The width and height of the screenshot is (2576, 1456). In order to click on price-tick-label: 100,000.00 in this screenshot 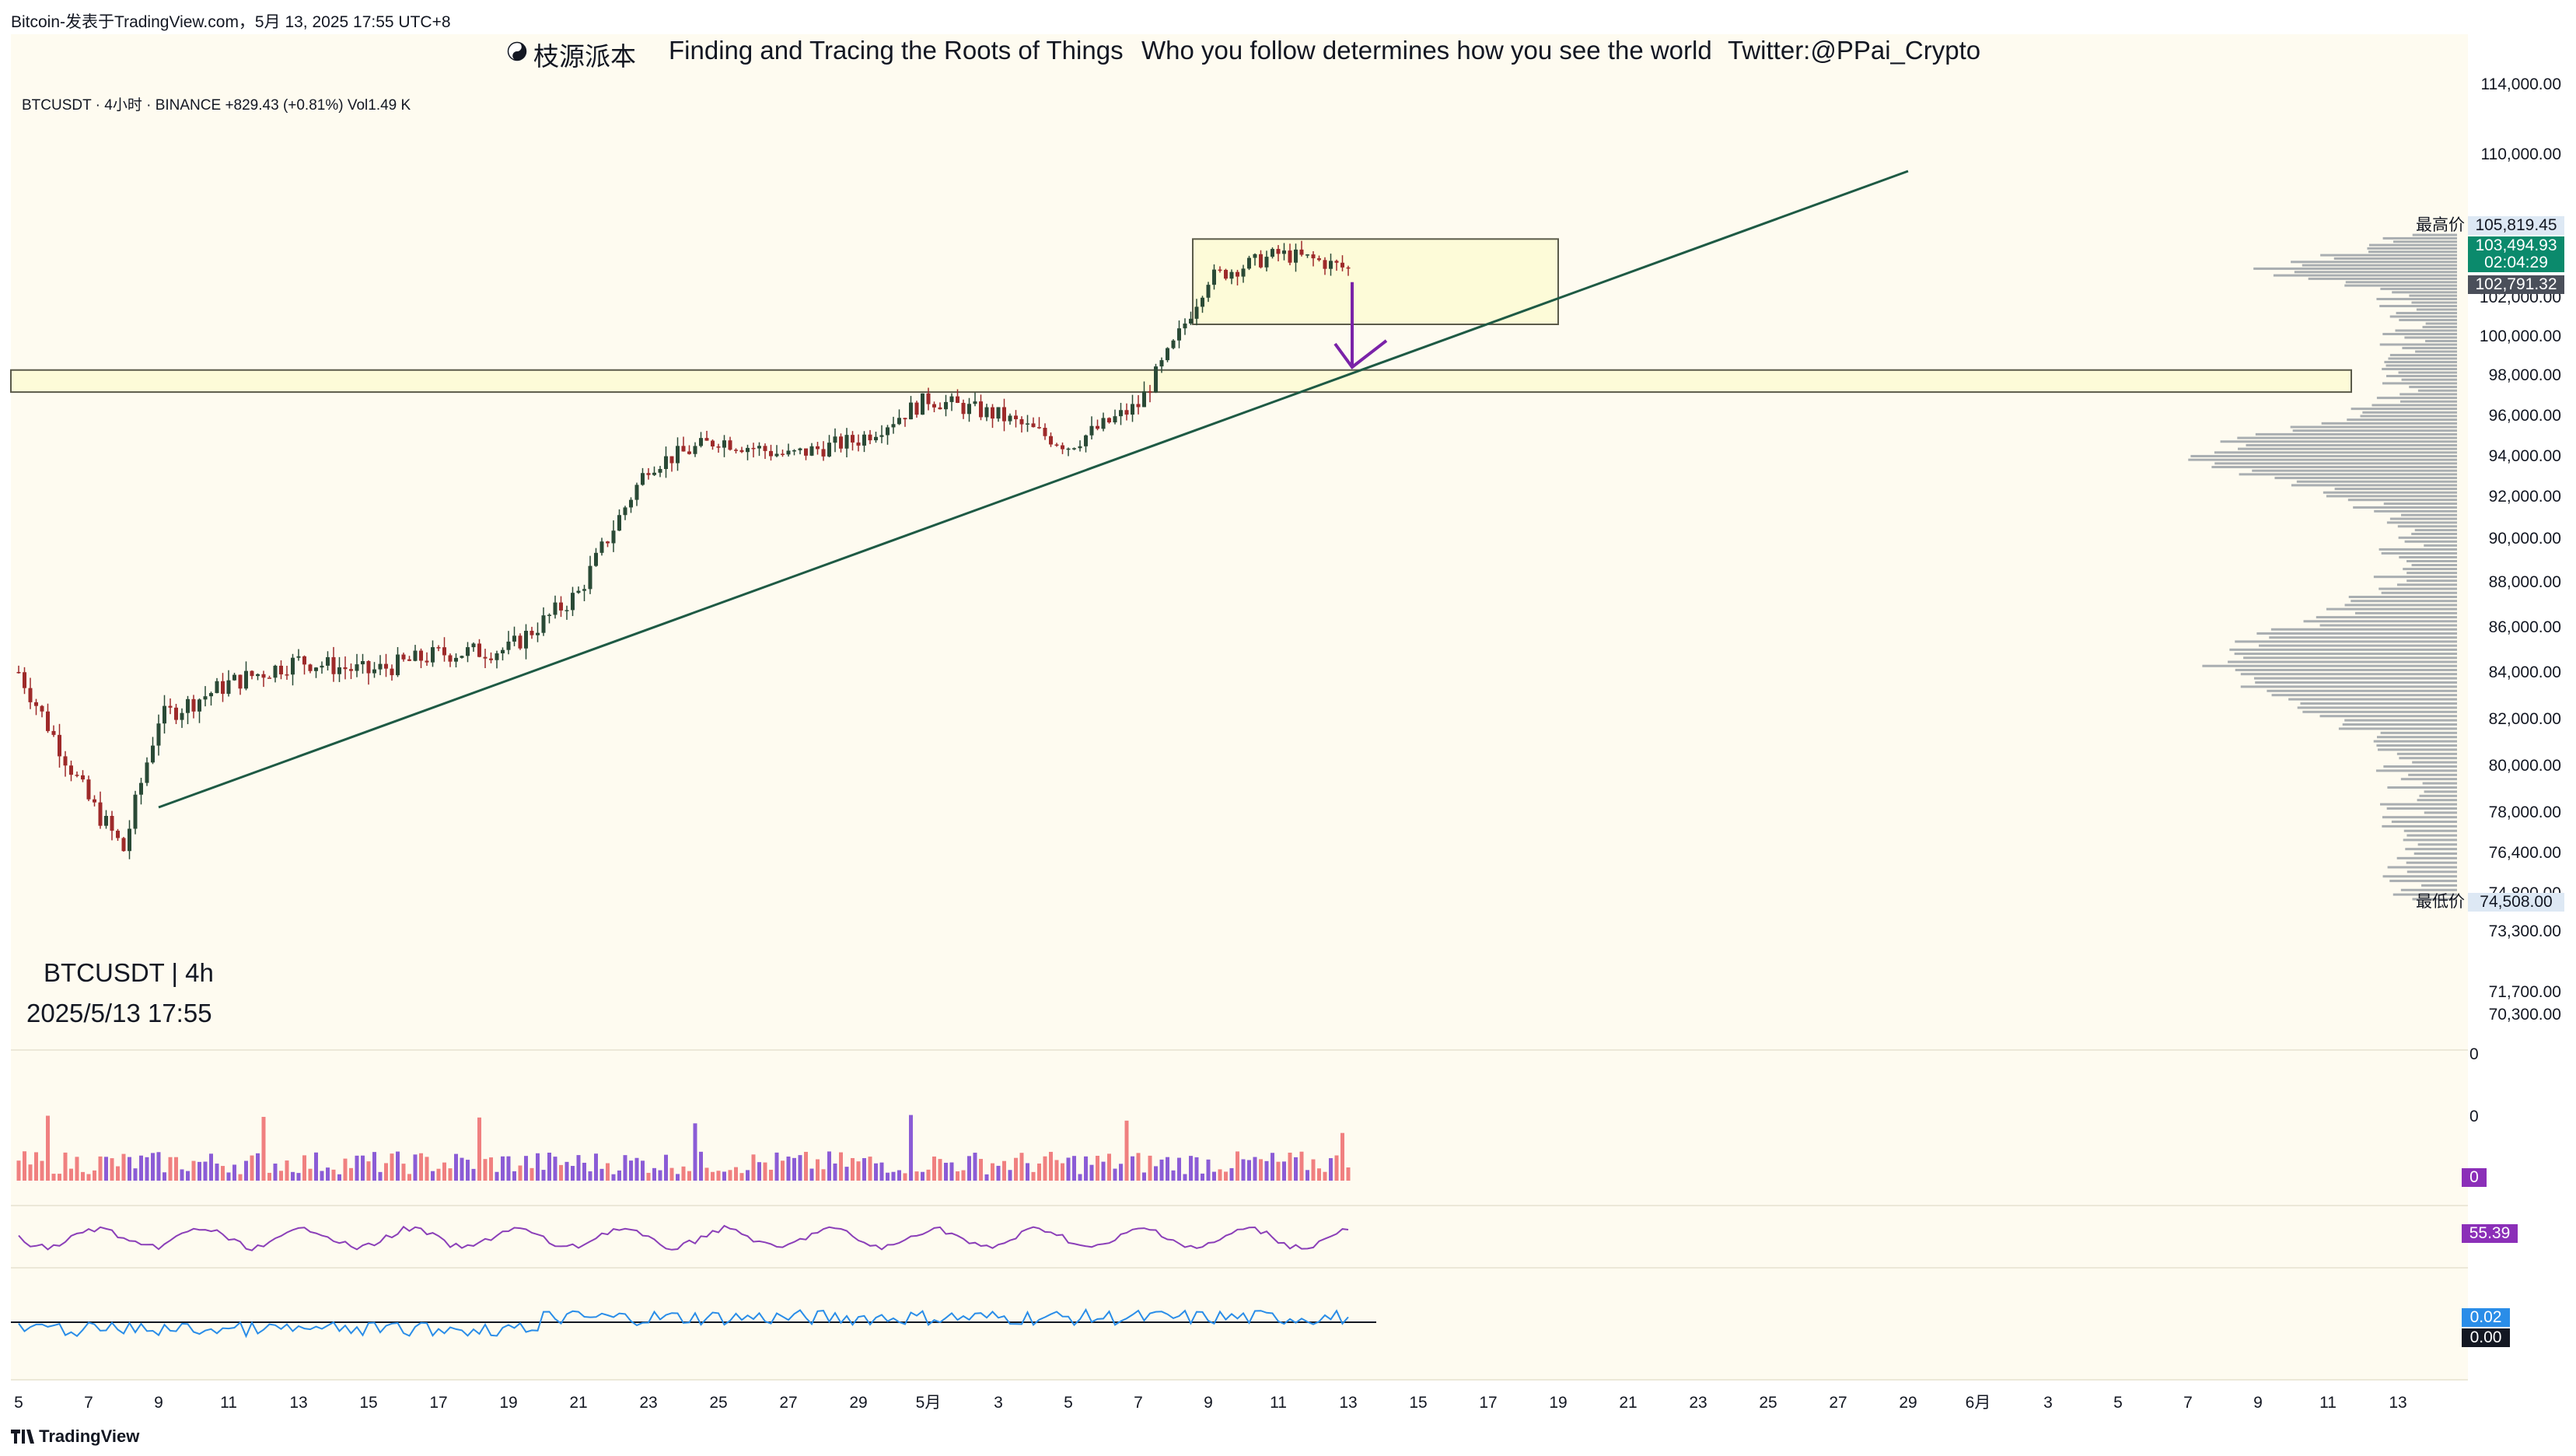, I will do `click(2520, 336)`.